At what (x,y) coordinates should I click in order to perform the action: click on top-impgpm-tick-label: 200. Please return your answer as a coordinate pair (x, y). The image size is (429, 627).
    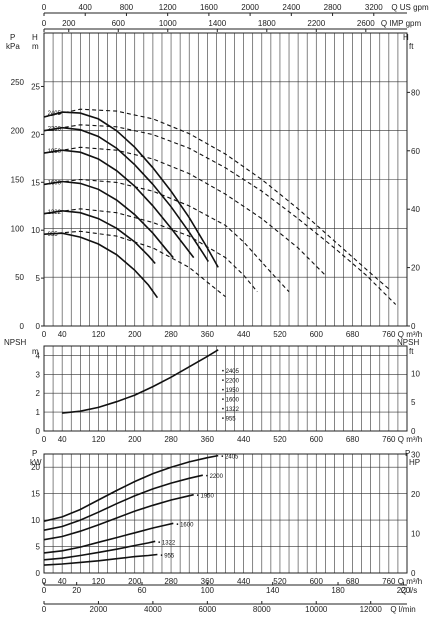
    Looking at the image, I should click on (69, 23).